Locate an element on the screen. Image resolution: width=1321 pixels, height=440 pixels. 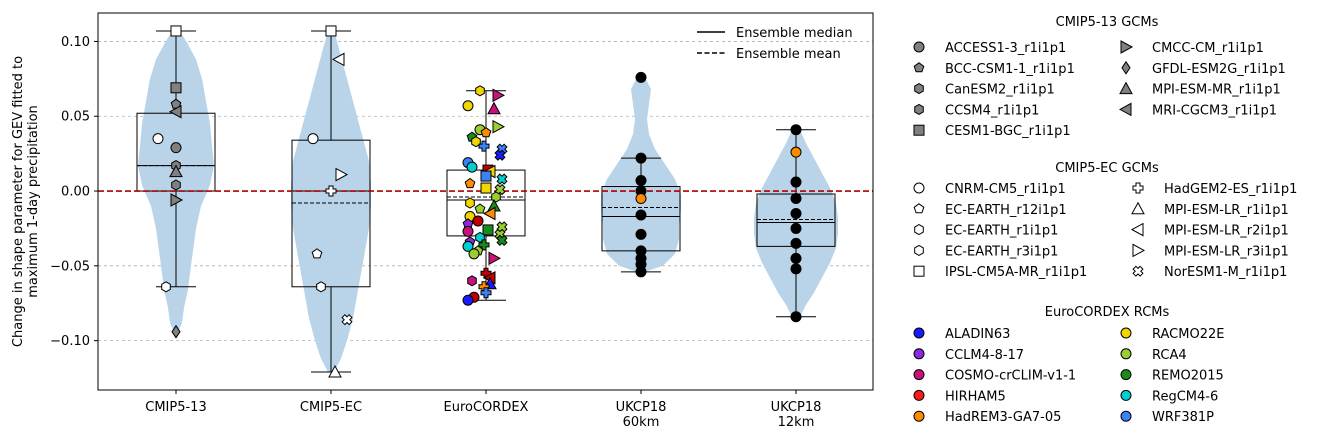
legend-item-label: RegCM4-6 is located at coordinates (1185, 396).